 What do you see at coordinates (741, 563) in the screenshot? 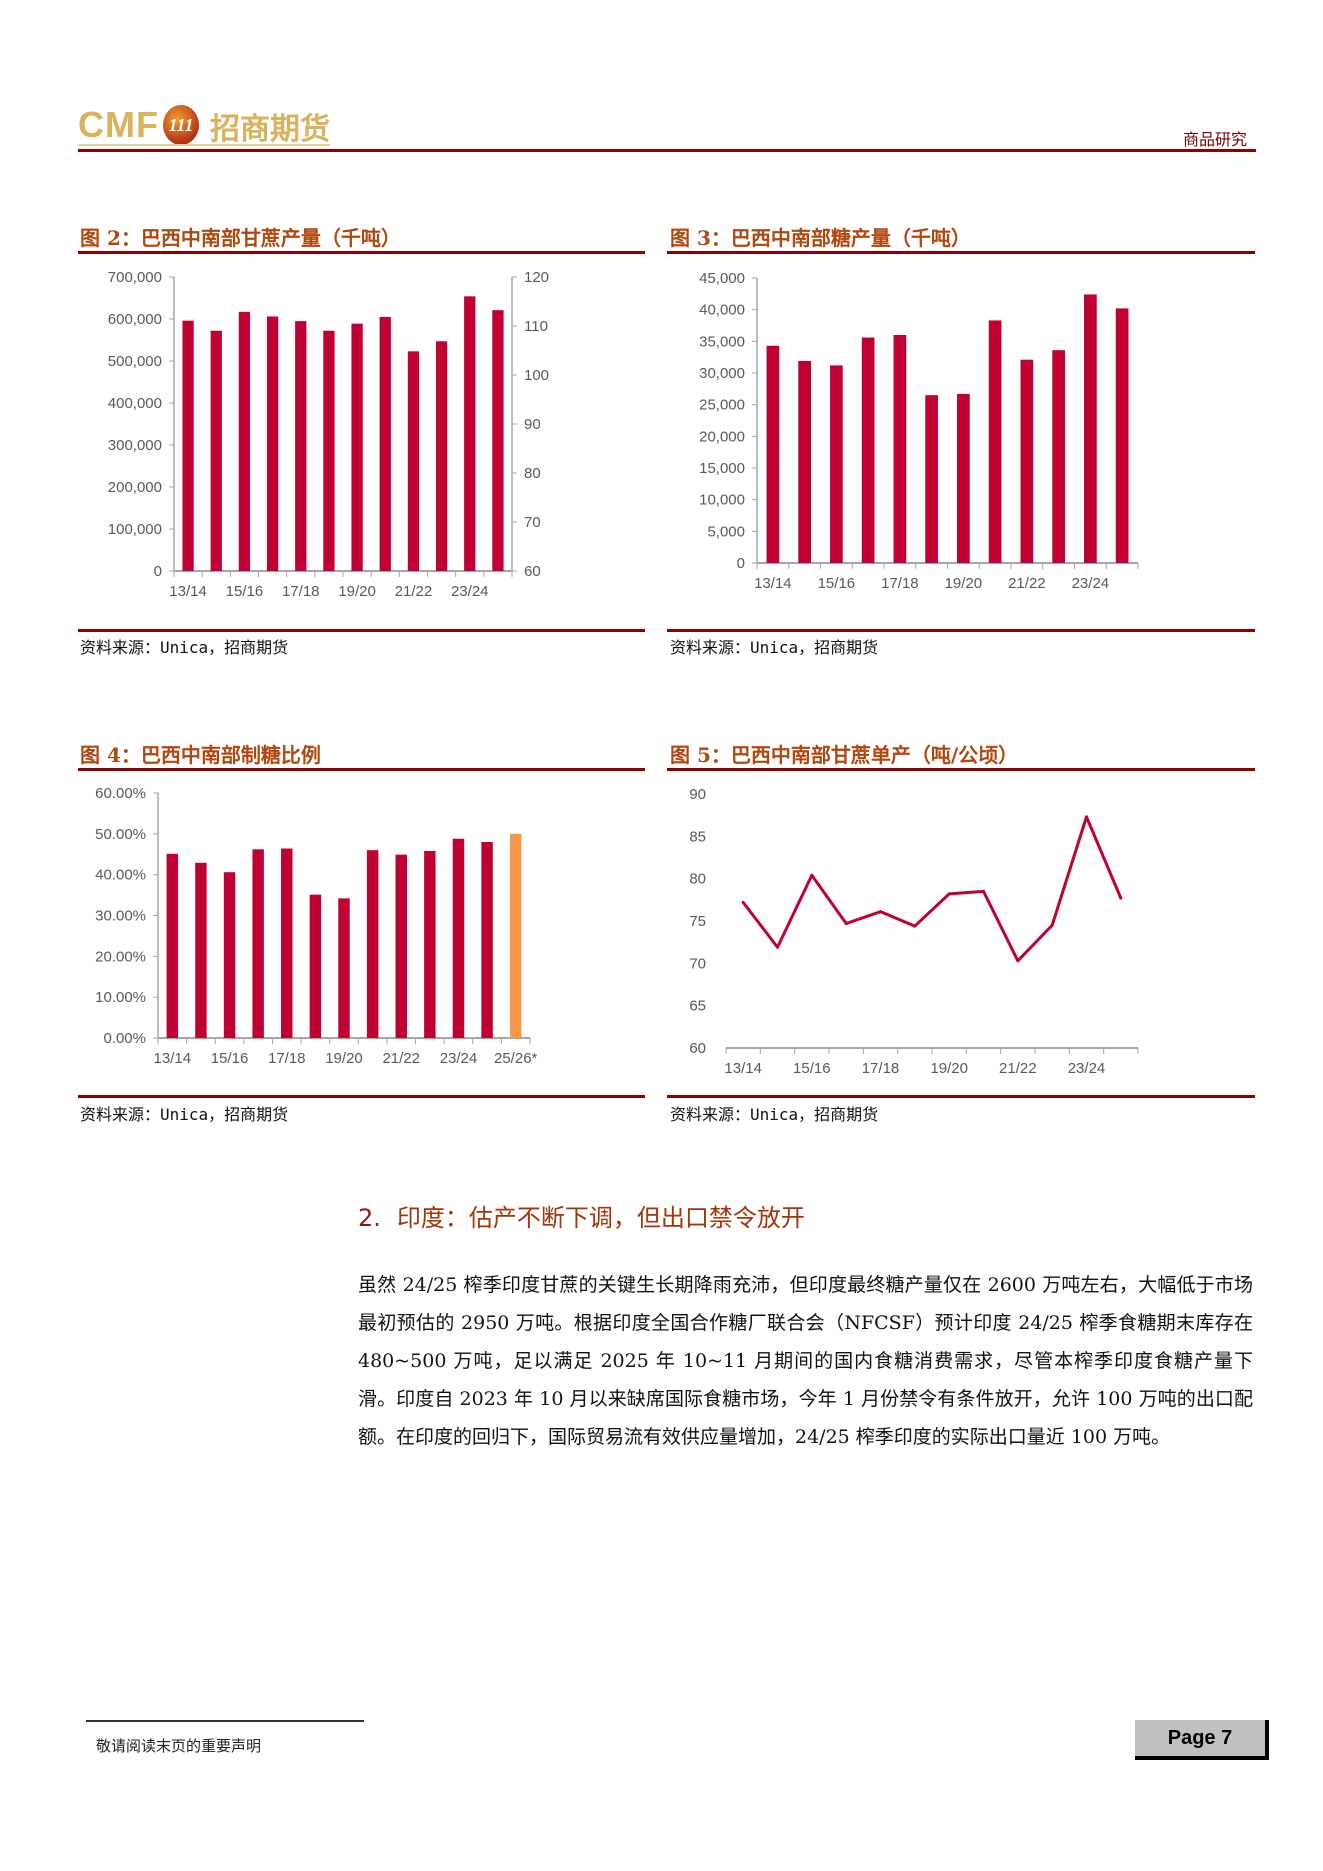
I see `y-tick-label: 0` at bounding box center [741, 563].